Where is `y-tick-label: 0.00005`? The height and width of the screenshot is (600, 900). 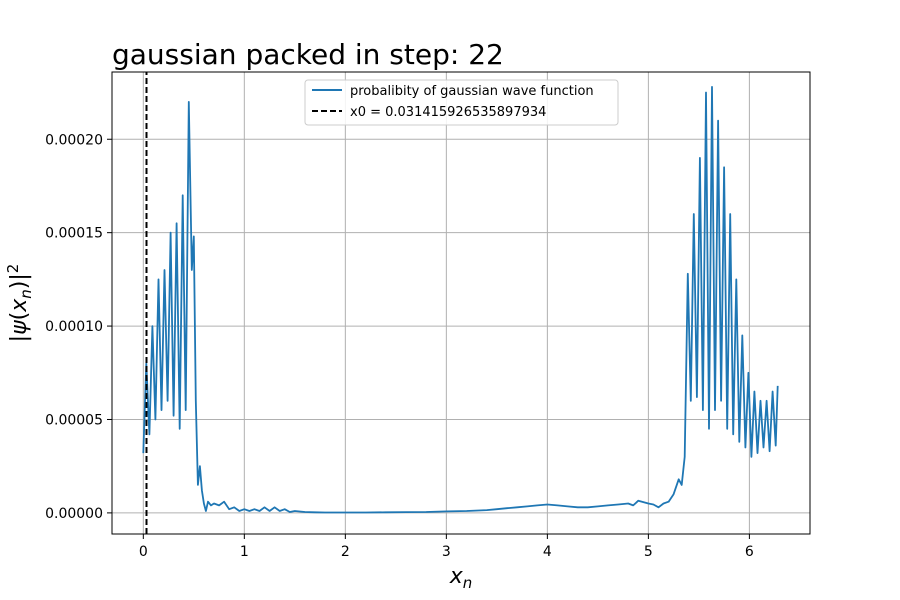
y-tick-label: 0.00005 is located at coordinates (74, 420).